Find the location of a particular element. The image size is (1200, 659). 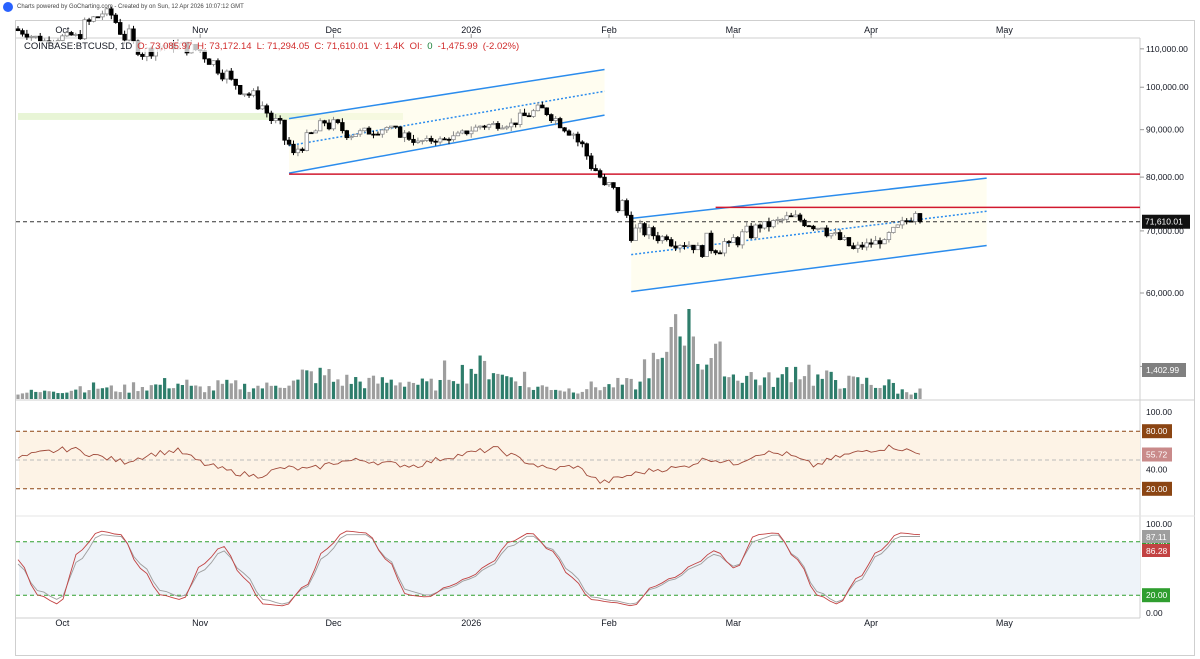

x-tick-label-bottom: May is located at coordinates (1005, 623).